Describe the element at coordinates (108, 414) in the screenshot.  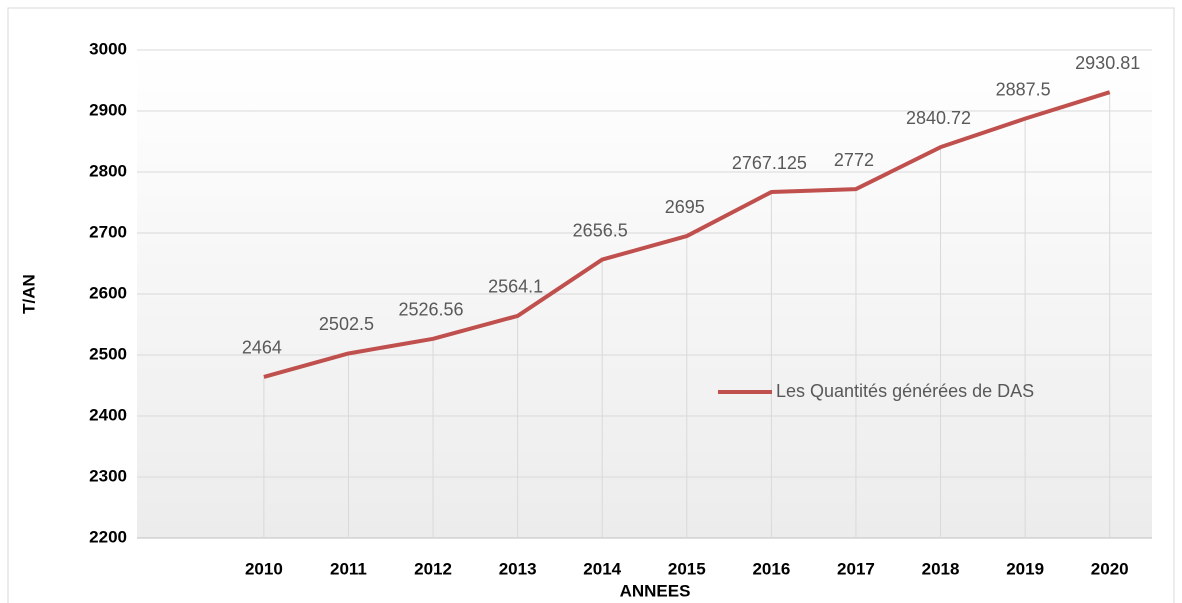
I see `y-tick-label: 2400` at that location.